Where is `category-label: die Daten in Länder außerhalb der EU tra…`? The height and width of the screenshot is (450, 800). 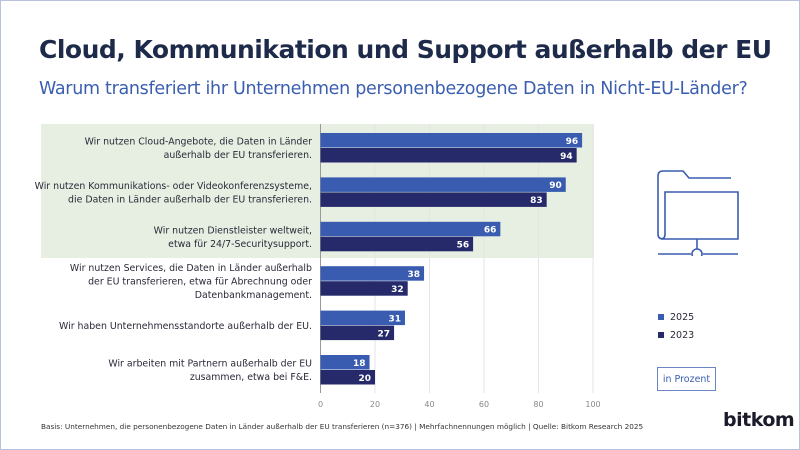 category-label: die Daten in Länder außerhalb der EU tra… is located at coordinates (190, 199).